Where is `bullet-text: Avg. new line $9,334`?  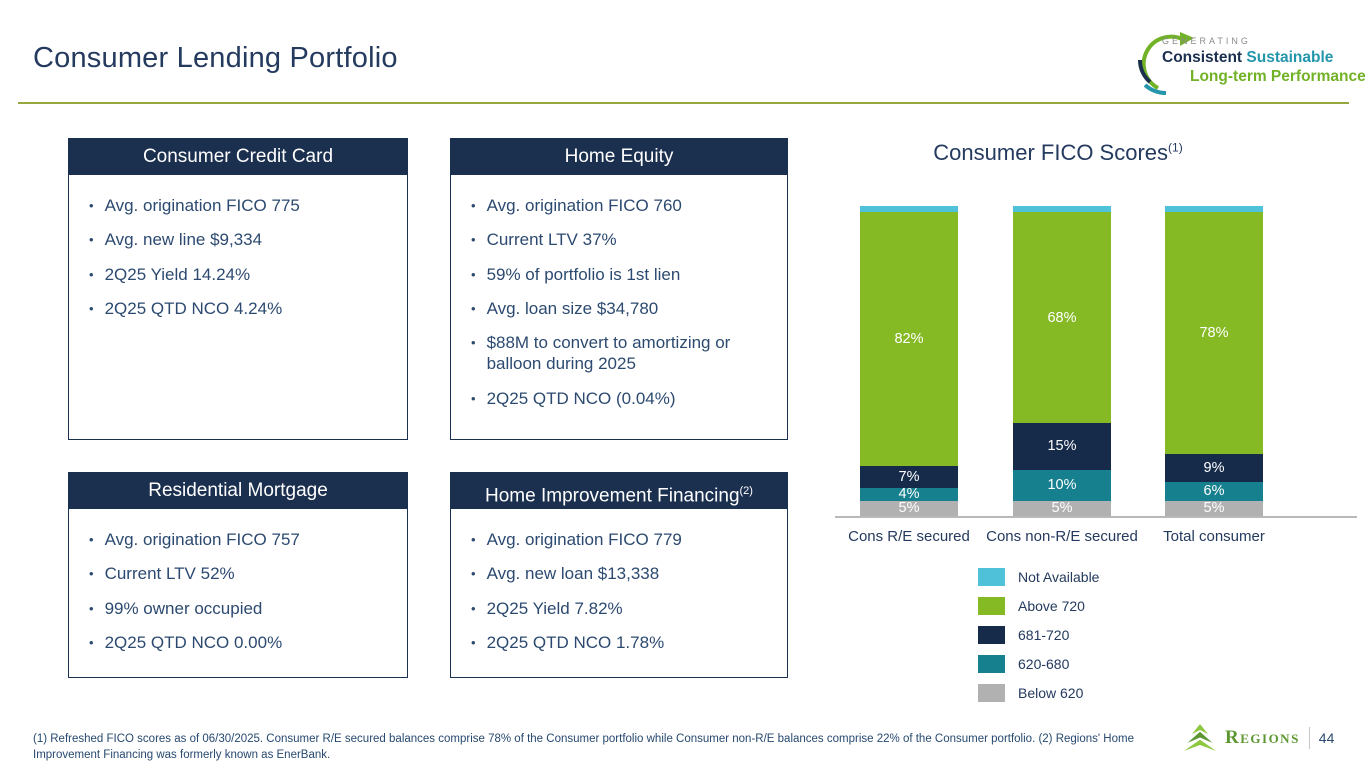
bullet-text: Avg. new line $9,334 is located at coordinates (183, 240).